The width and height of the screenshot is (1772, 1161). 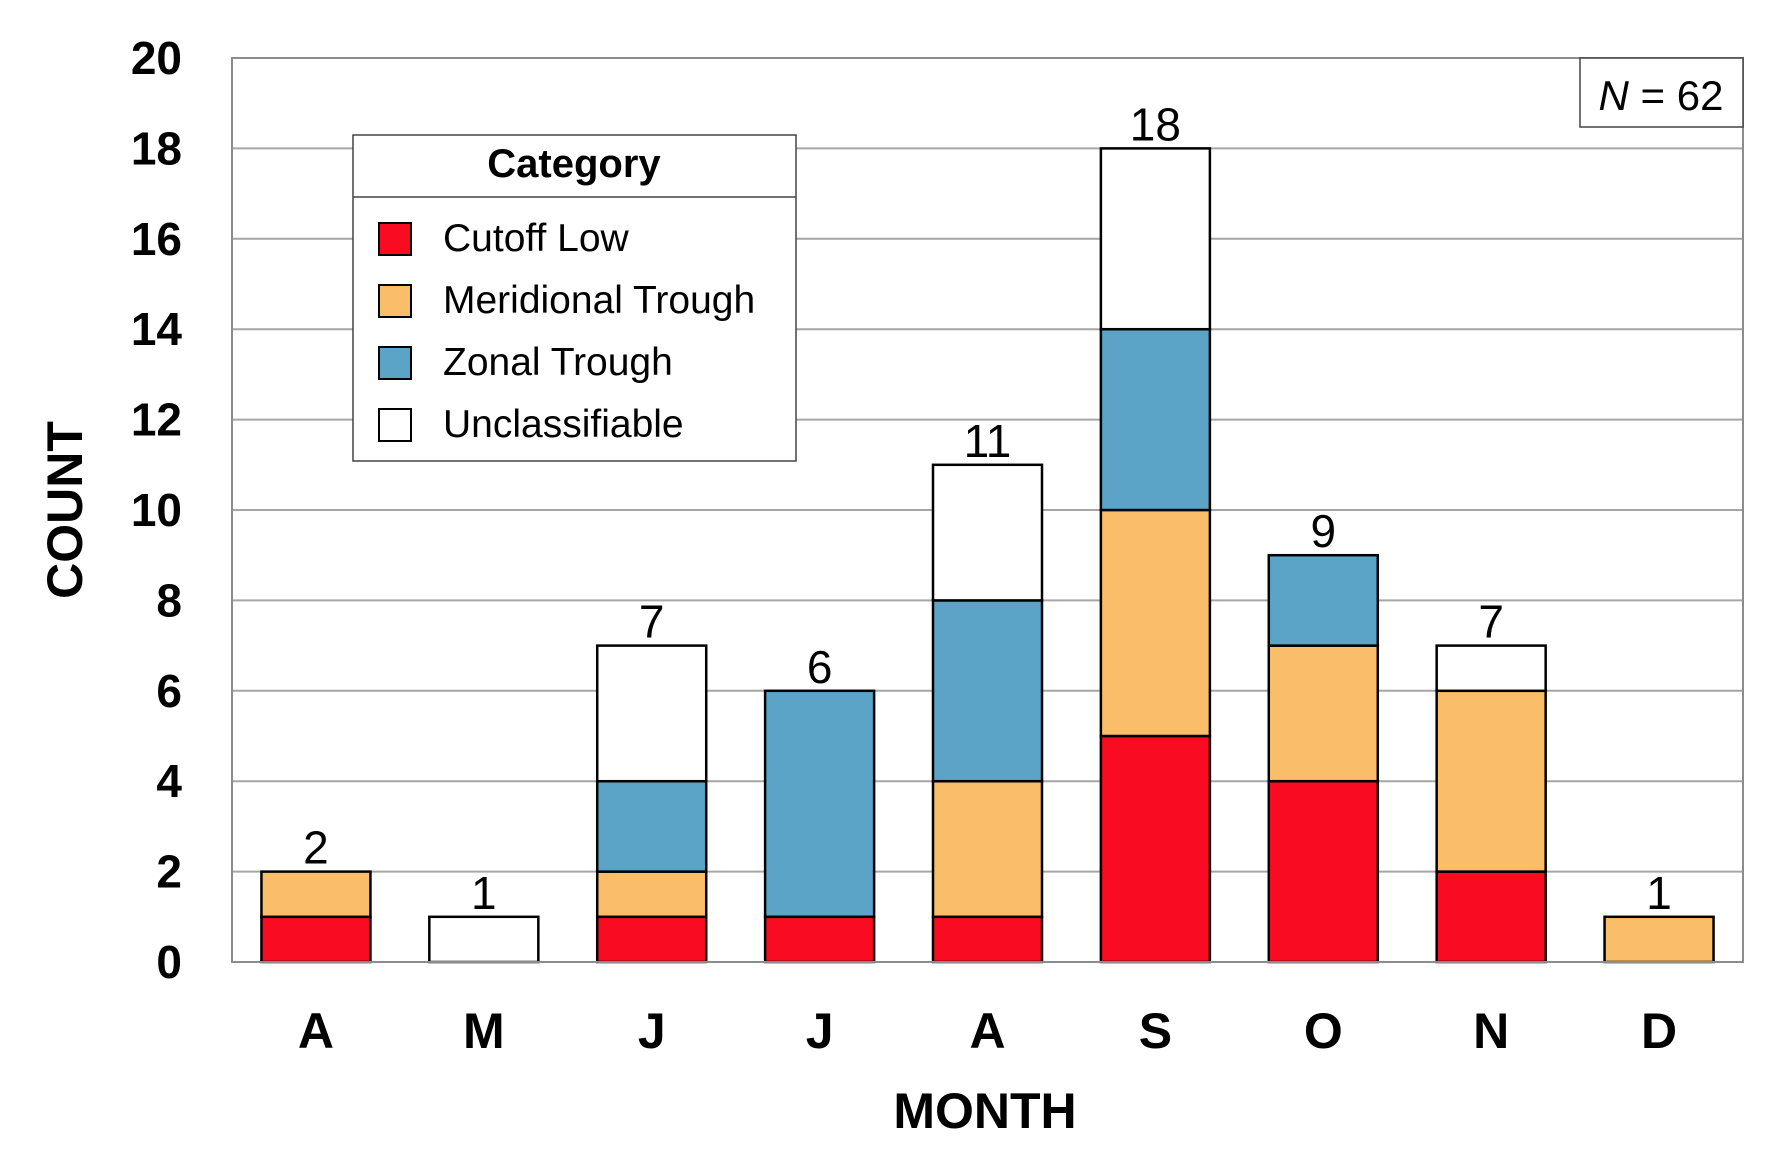 I want to click on legend-item: Cutoff Low, so click(x=504, y=238).